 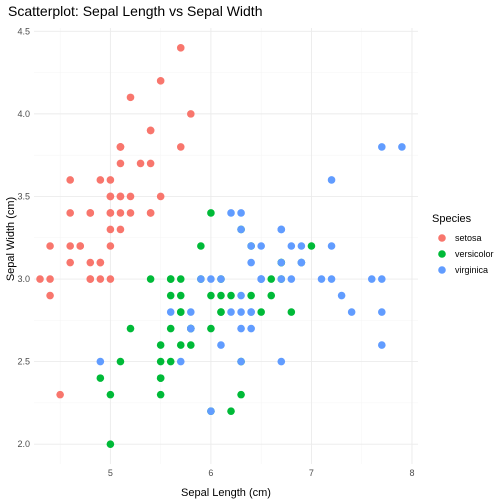 I want to click on legend-label-setosa: setosa, so click(x=468, y=238).